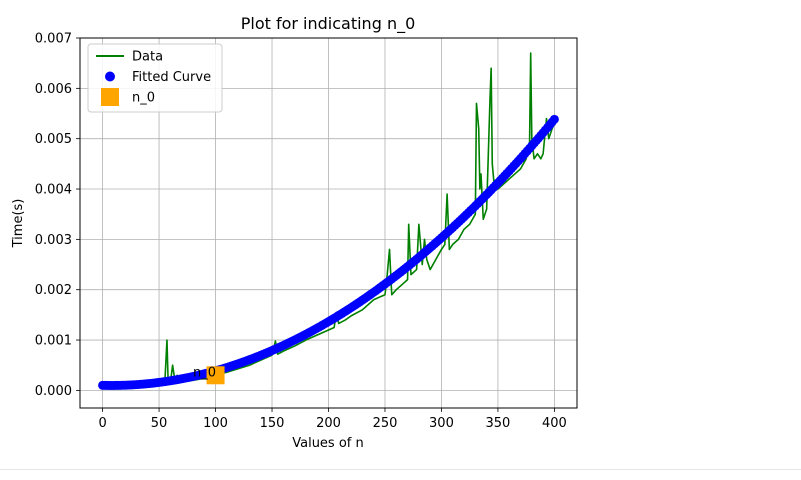 Image resolution: width=801 pixels, height=480 pixels. What do you see at coordinates (18, 224) in the screenshot?
I see `y-axis-label: Time(s)` at bounding box center [18, 224].